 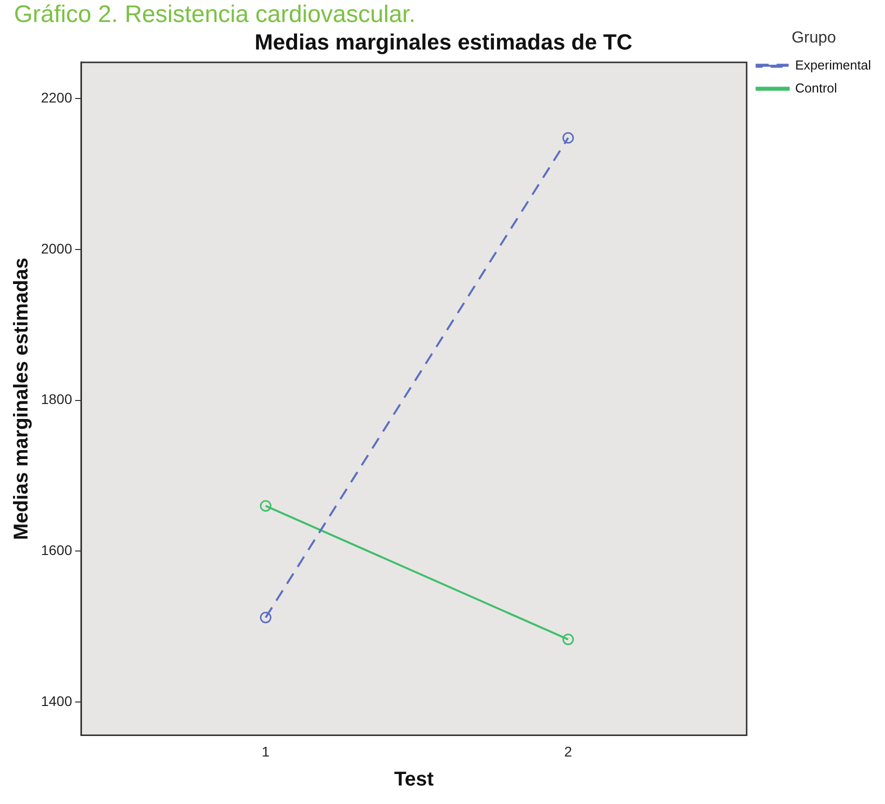 I want to click on x-axis-title: Test, so click(x=414, y=779).